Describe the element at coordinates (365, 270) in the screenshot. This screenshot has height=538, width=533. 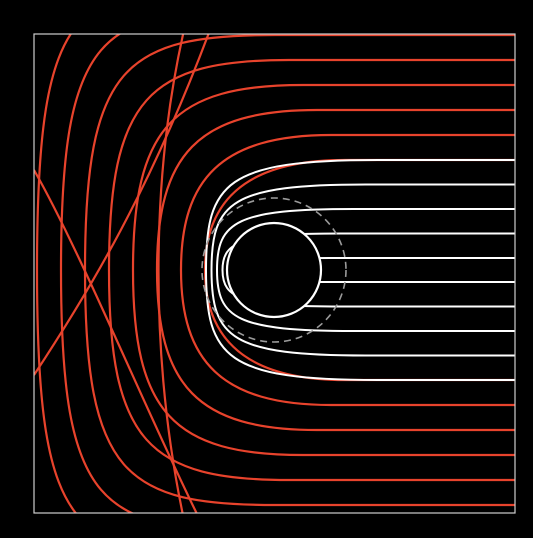
I see `inner-field-line` at that location.